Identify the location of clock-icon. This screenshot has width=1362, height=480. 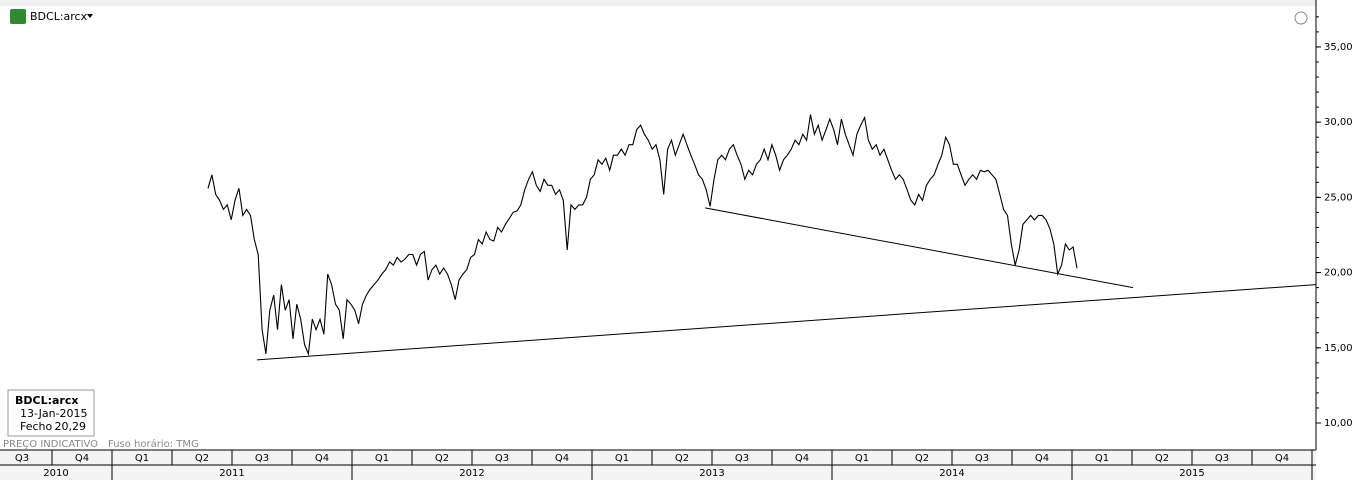
(1301, 18).